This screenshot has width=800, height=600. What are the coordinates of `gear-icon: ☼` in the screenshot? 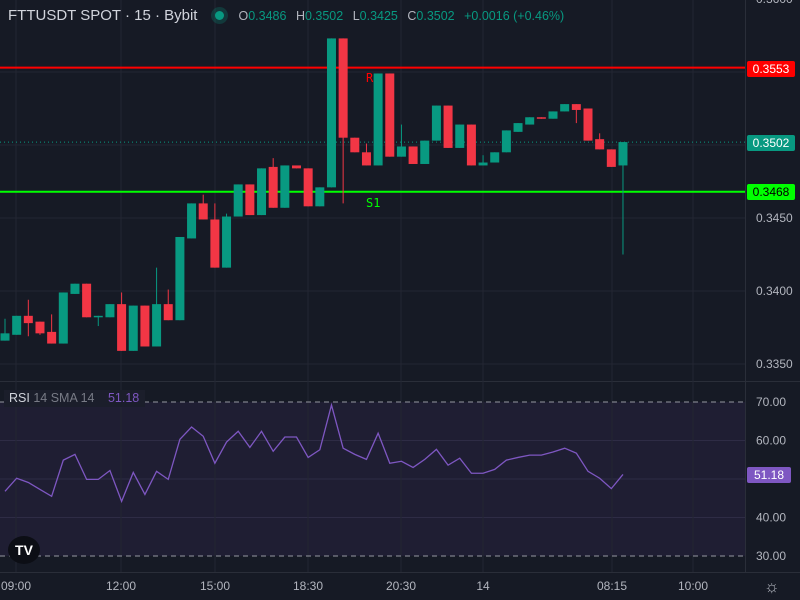 It's located at (772, 586).